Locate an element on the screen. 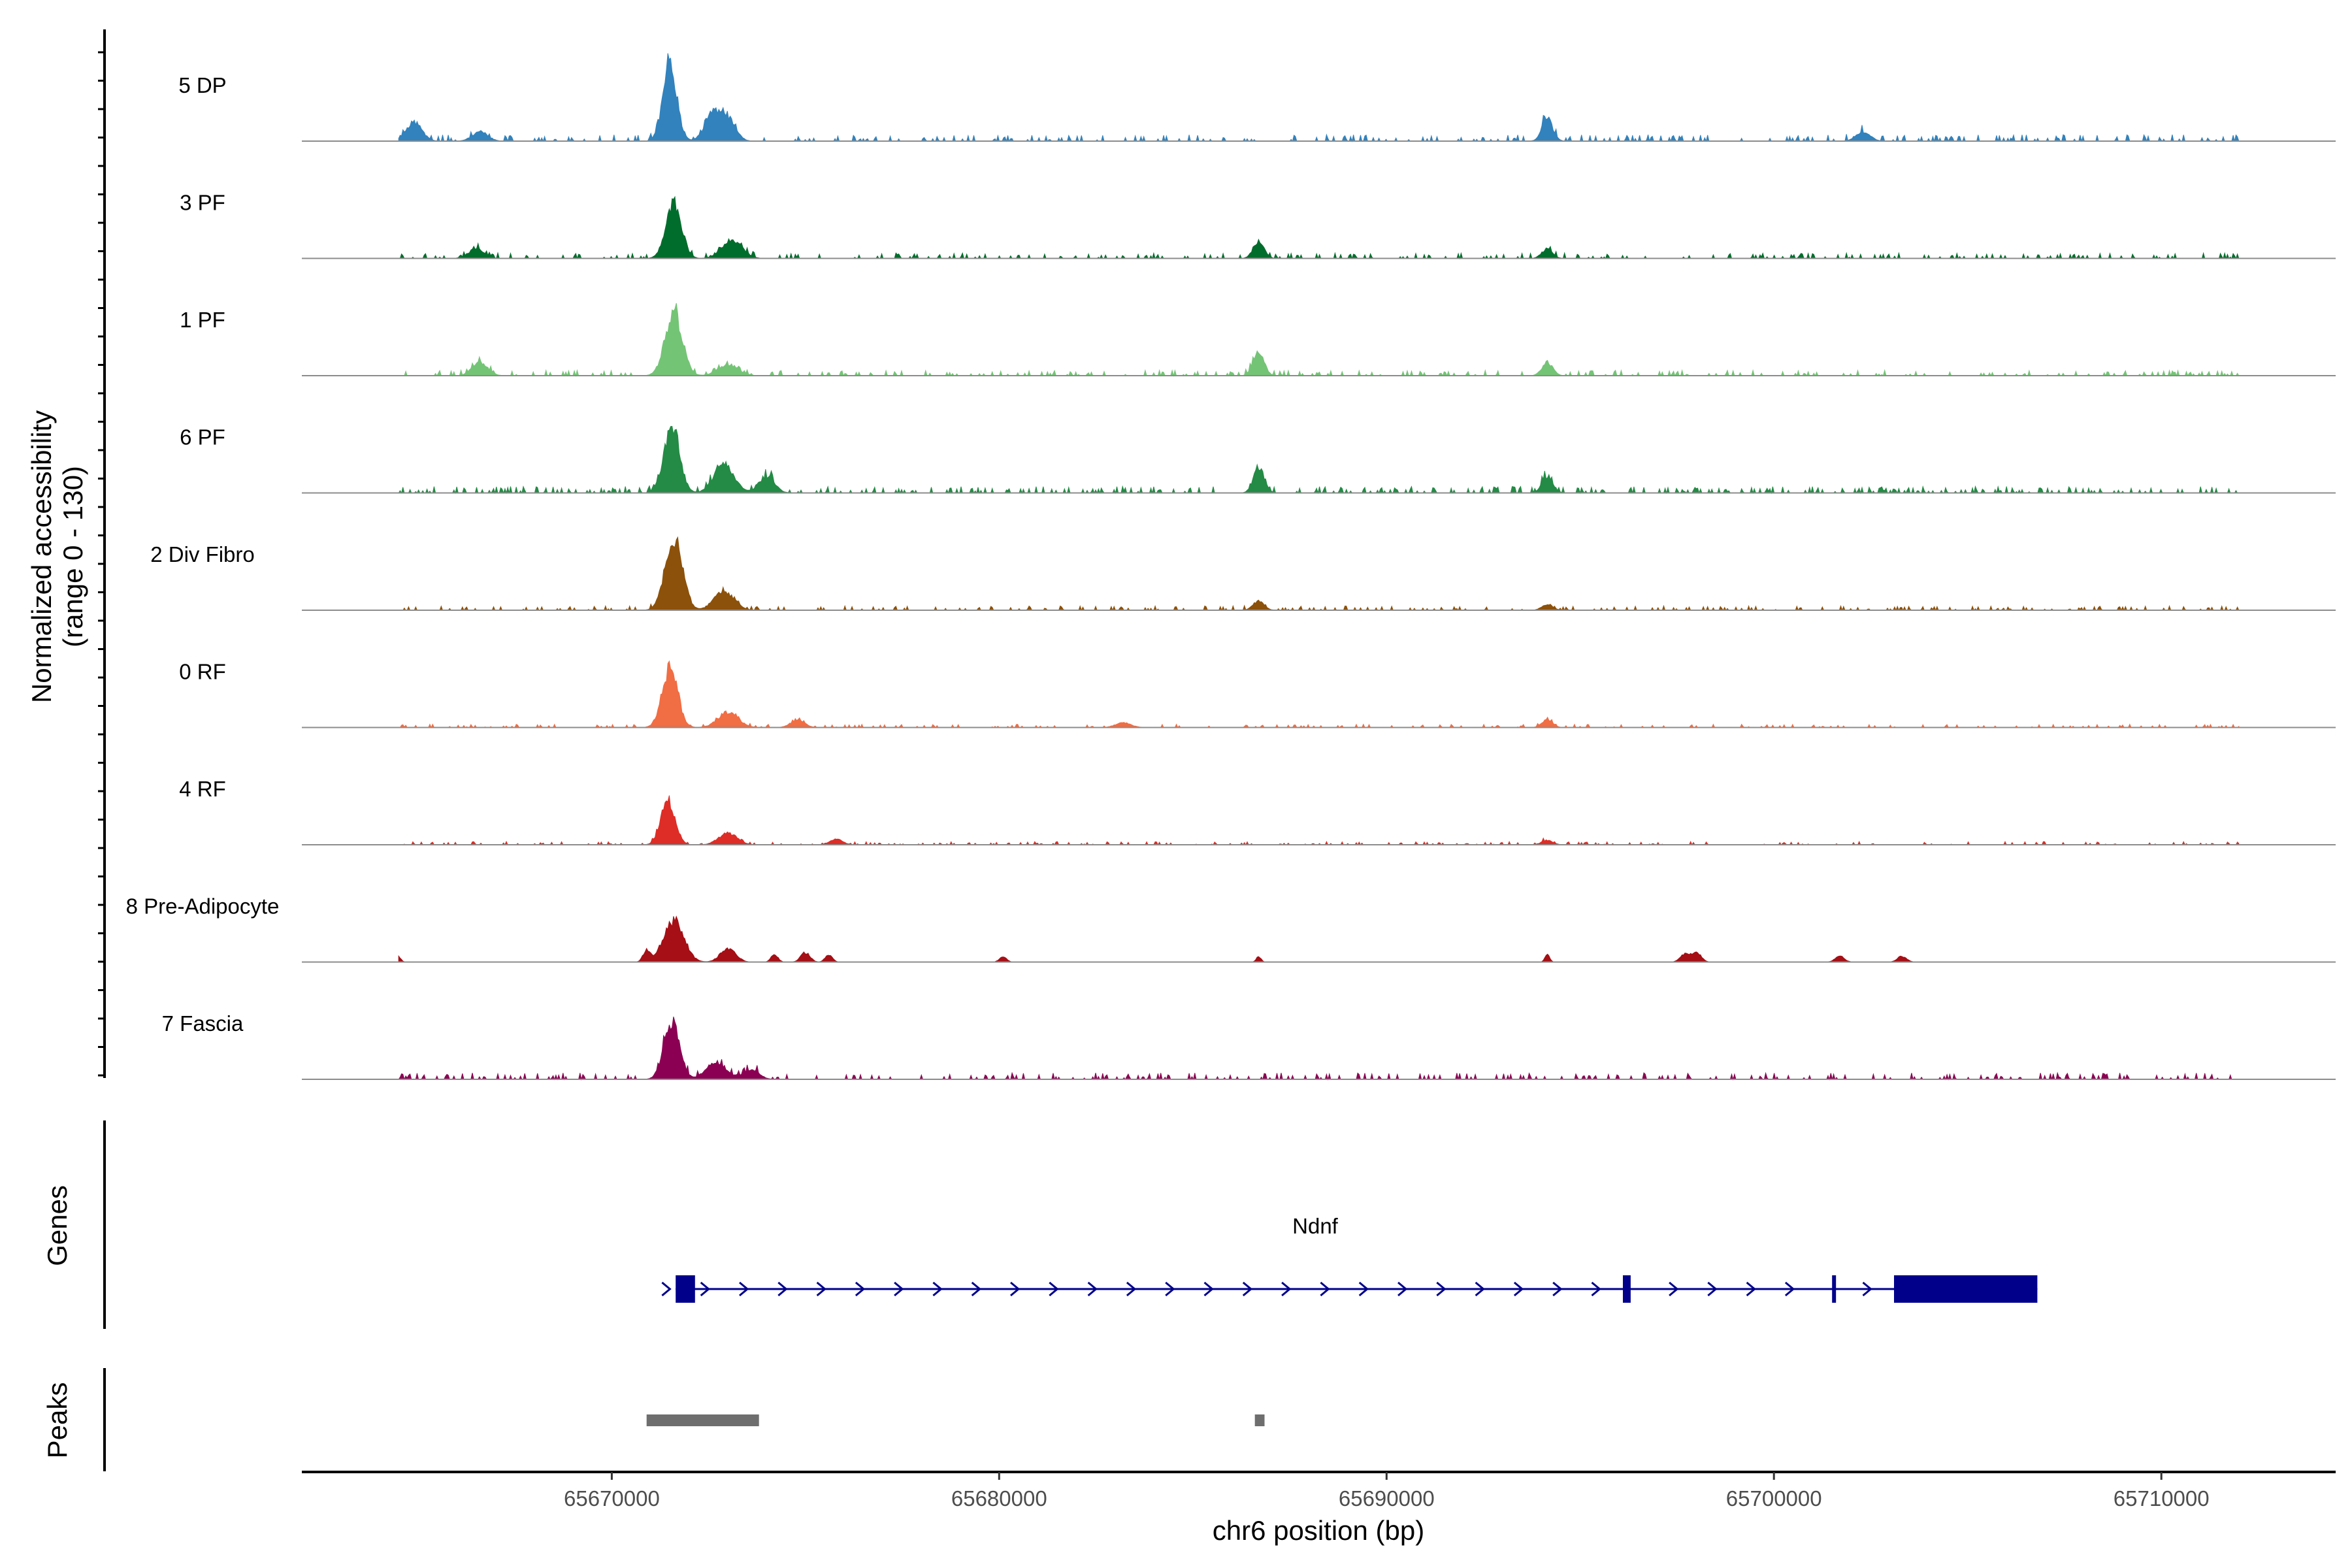 Image resolution: width=2352 pixels, height=1568 pixels. track-8-pre-adipocyte: 8 Pre-Adipocyte is located at coordinates (1231, 928).